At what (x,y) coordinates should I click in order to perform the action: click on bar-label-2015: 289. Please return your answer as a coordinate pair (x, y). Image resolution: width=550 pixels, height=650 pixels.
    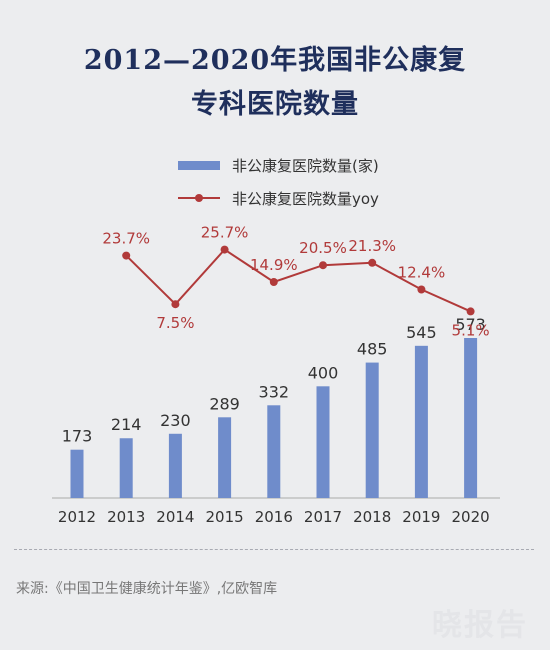
    Looking at the image, I should click on (224, 403).